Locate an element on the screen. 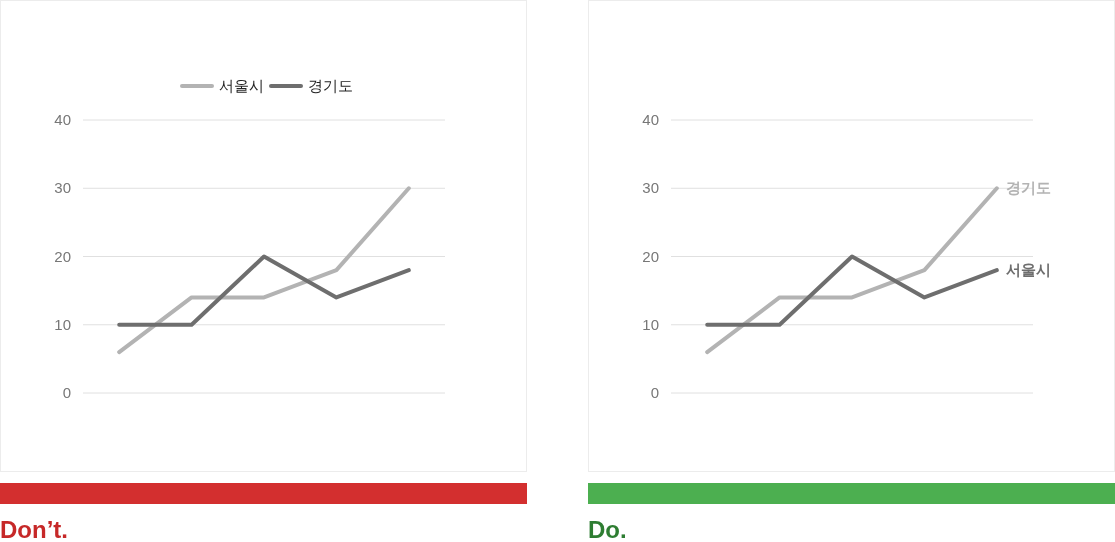  series-label: 서울시 is located at coordinates (1028, 270).